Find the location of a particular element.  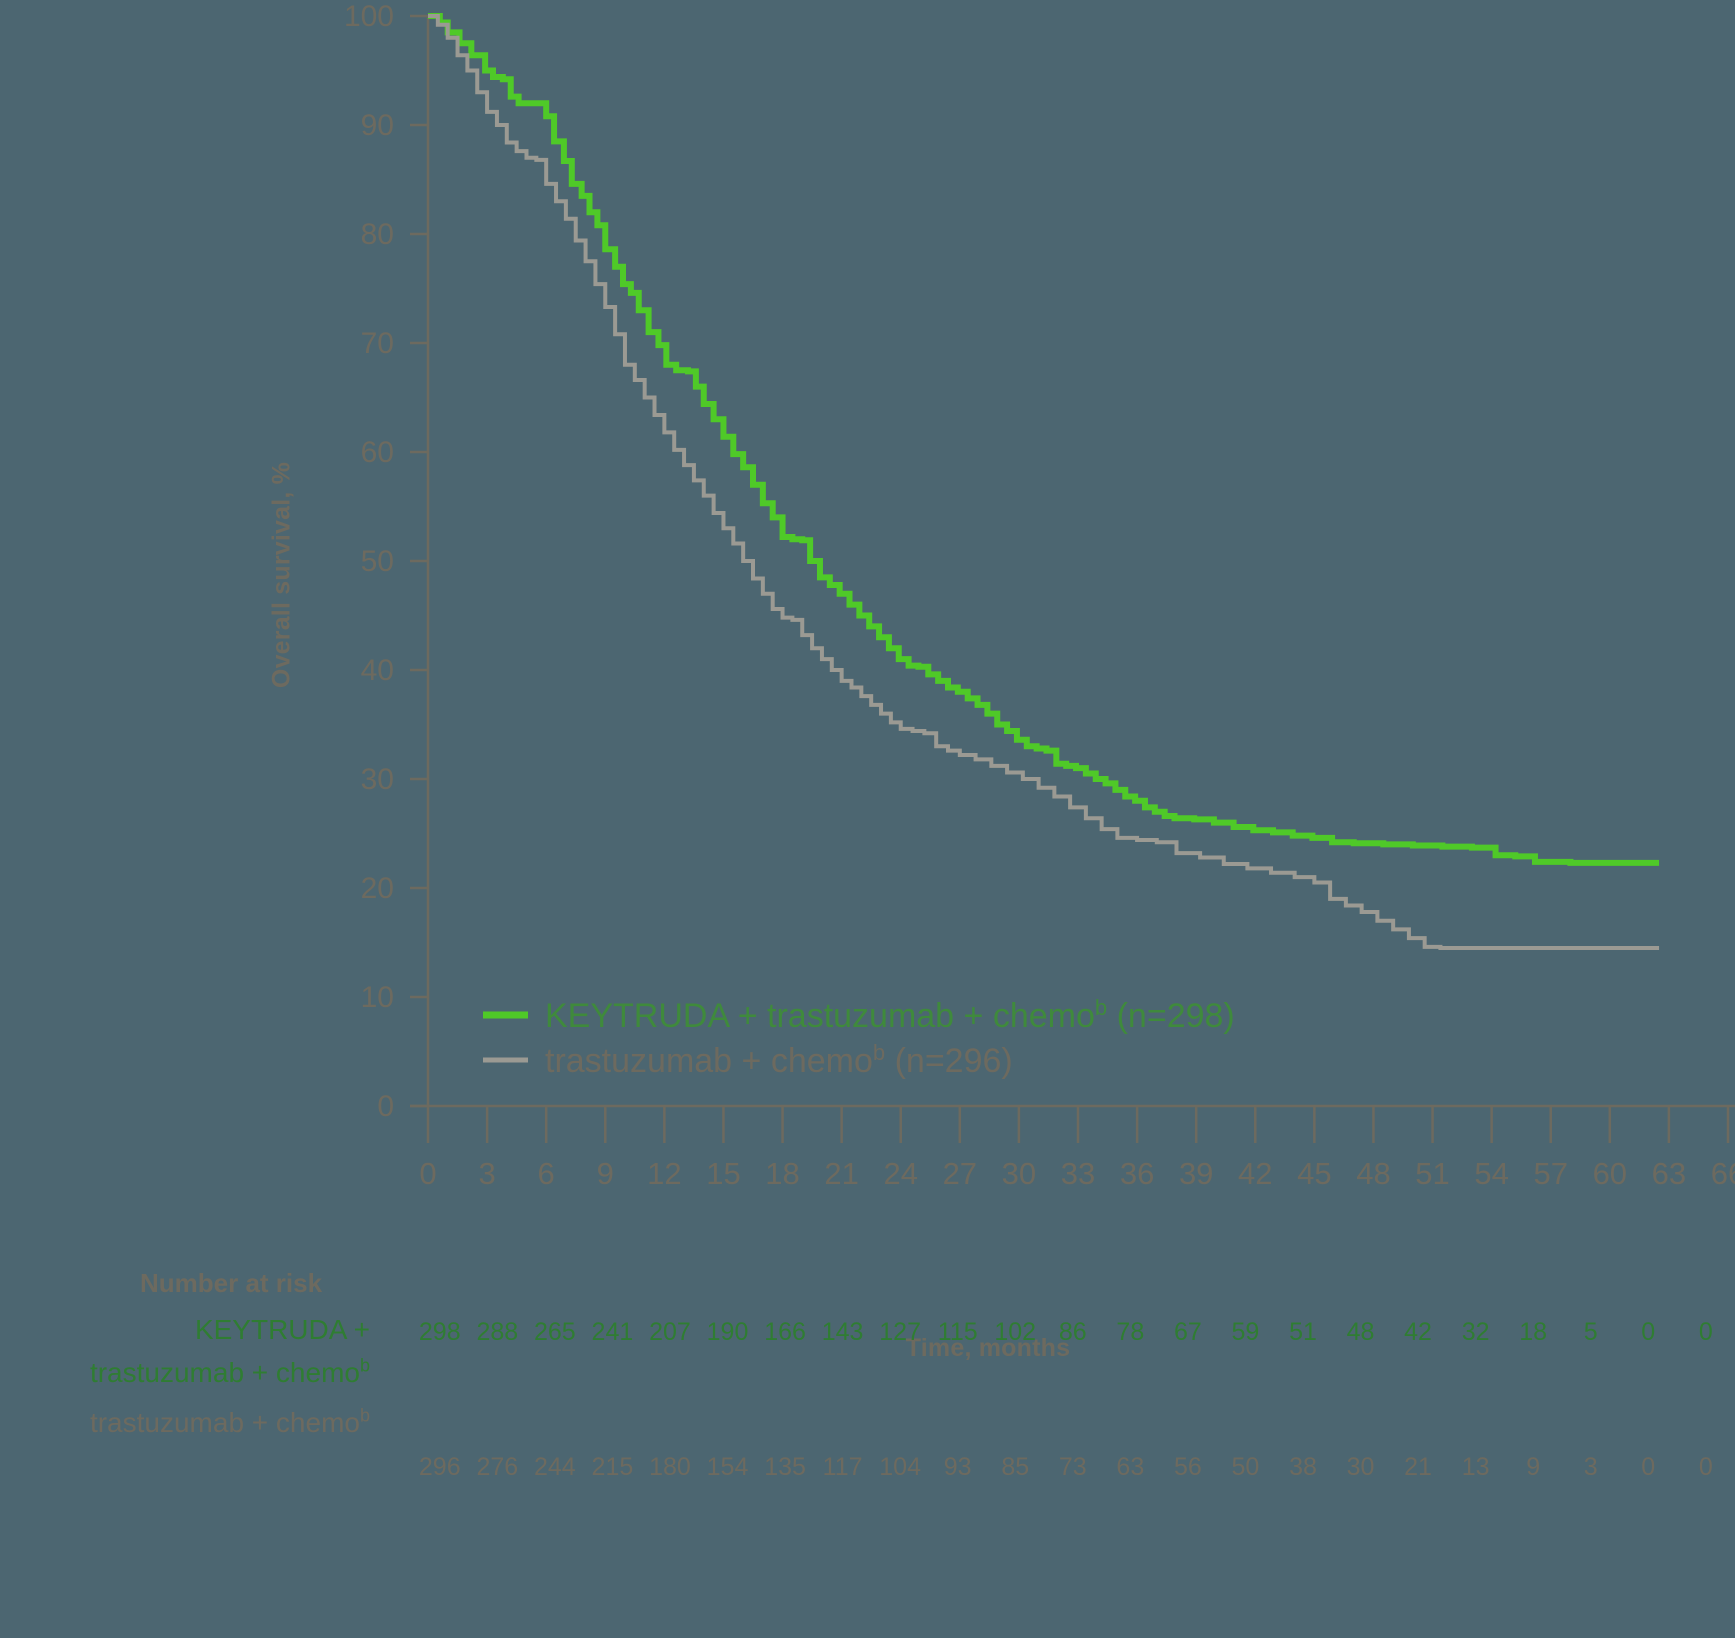

legend-label-control: trastuzumab + chemob (n=296) is located at coordinates (779, 1060).